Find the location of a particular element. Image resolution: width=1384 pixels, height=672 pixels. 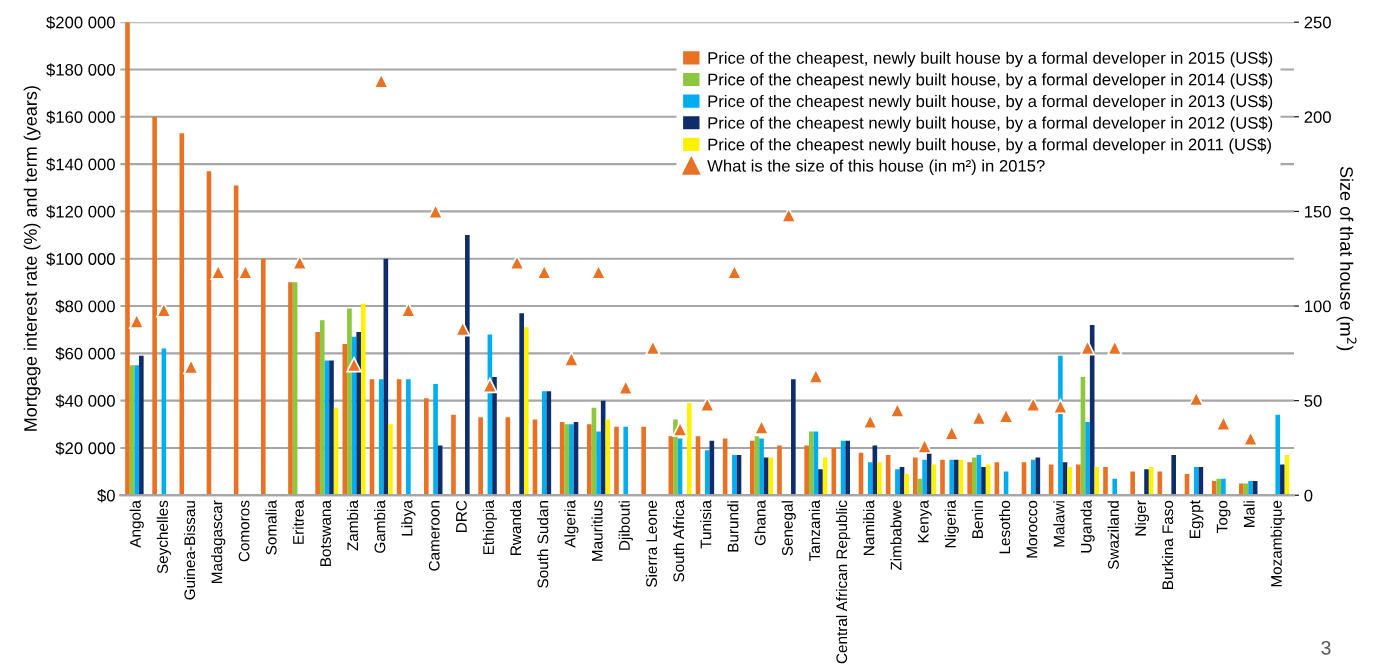

y-tick-label: $40 000 is located at coordinates (85, 401).